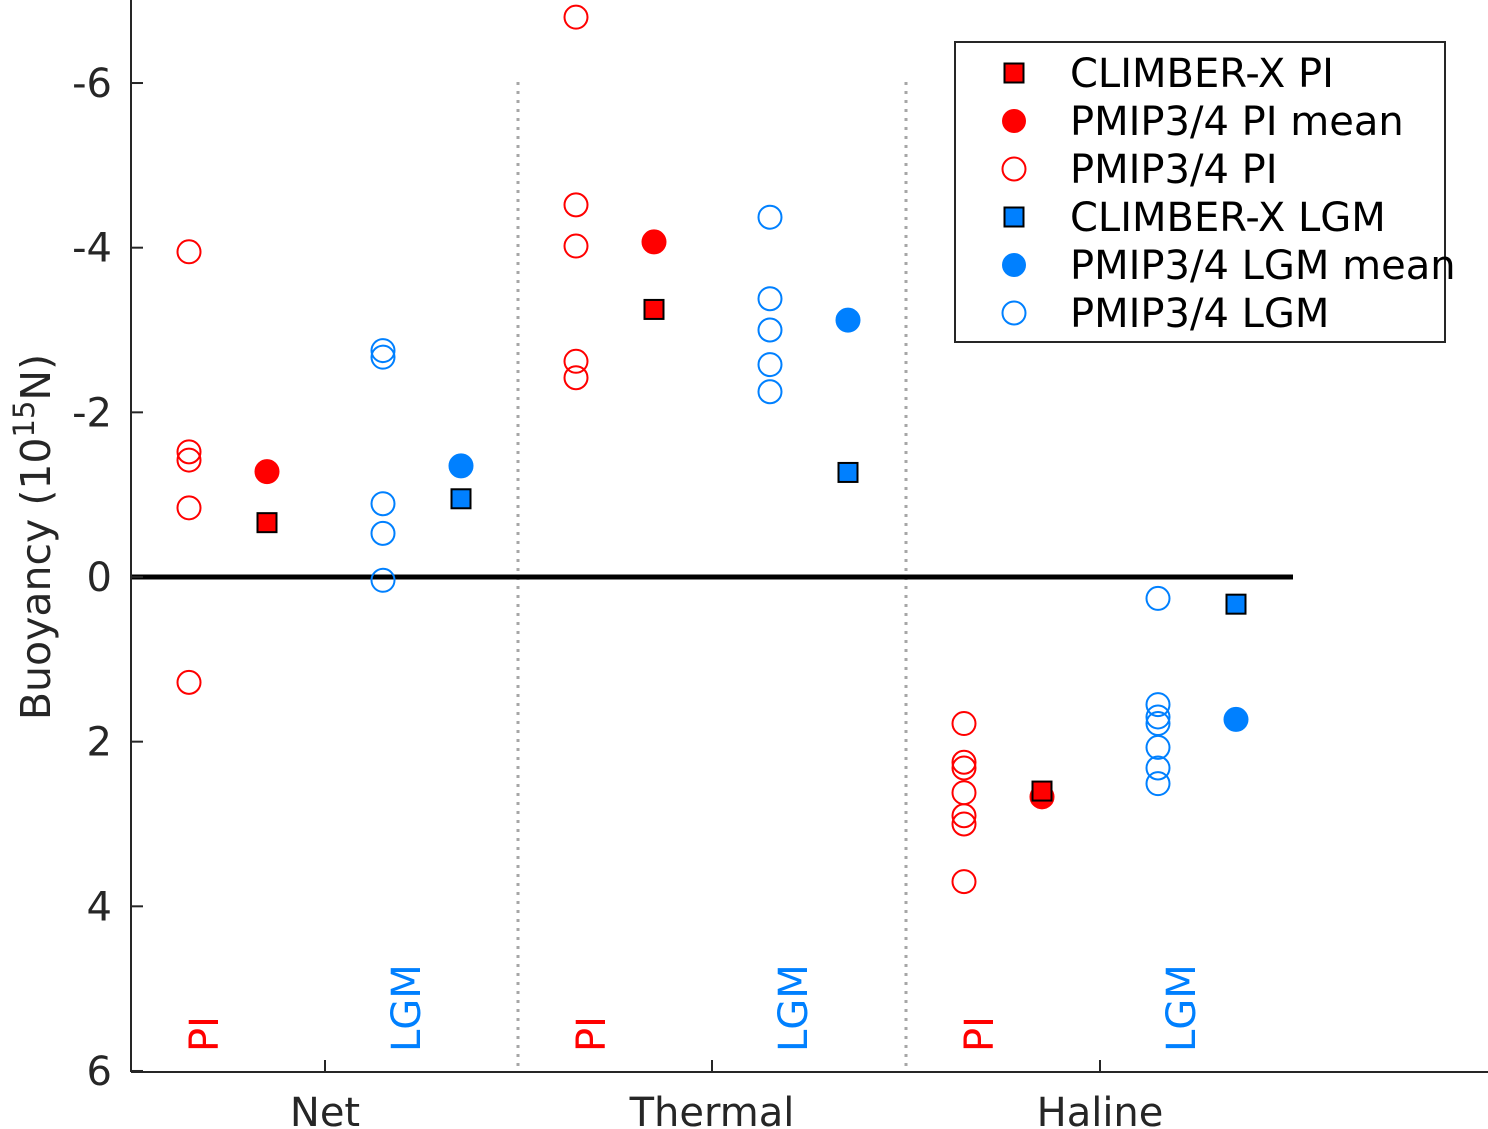 The width and height of the screenshot is (1488, 1129). I want to click on x-tick-label-net: Net, so click(325, 1109).